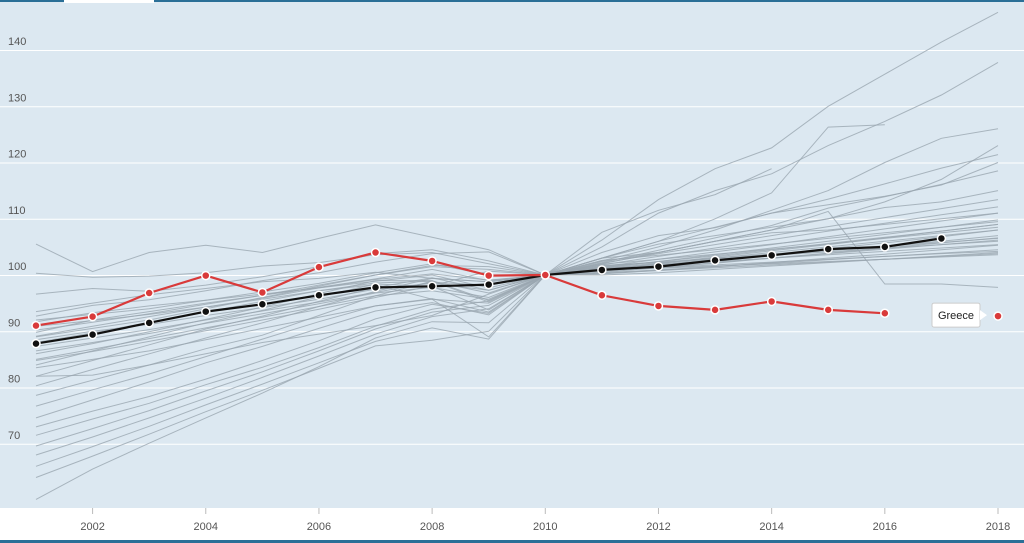 The image size is (1024, 543). Describe the element at coordinates (885, 247) in the screenshot. I see `average-series-point-2016` at that location.